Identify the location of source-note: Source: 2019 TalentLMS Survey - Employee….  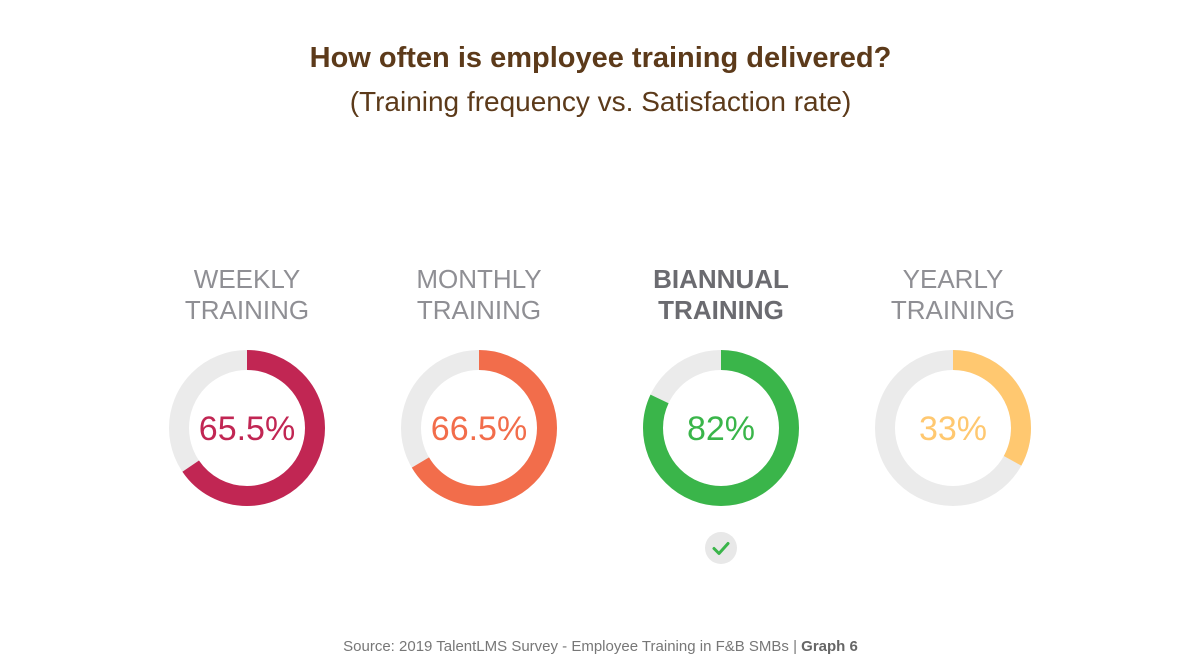
(600, 646).